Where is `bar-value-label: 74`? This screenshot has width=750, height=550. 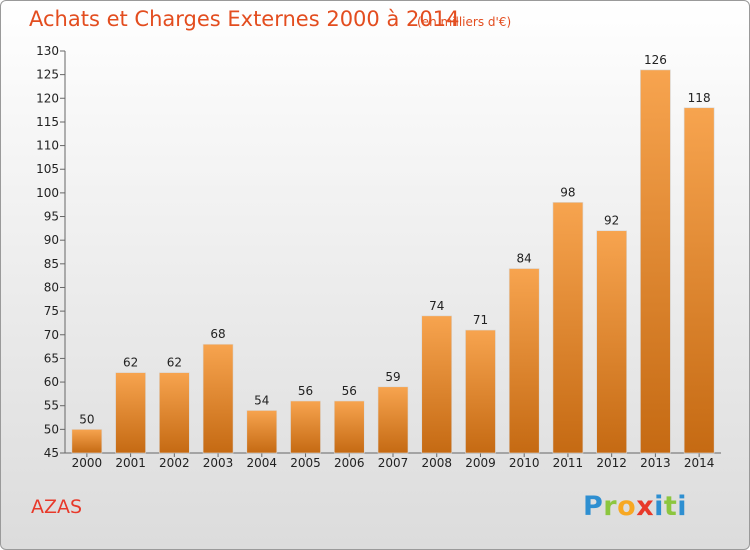
bar-value-label: 74 is located at coordinates (436, 306).